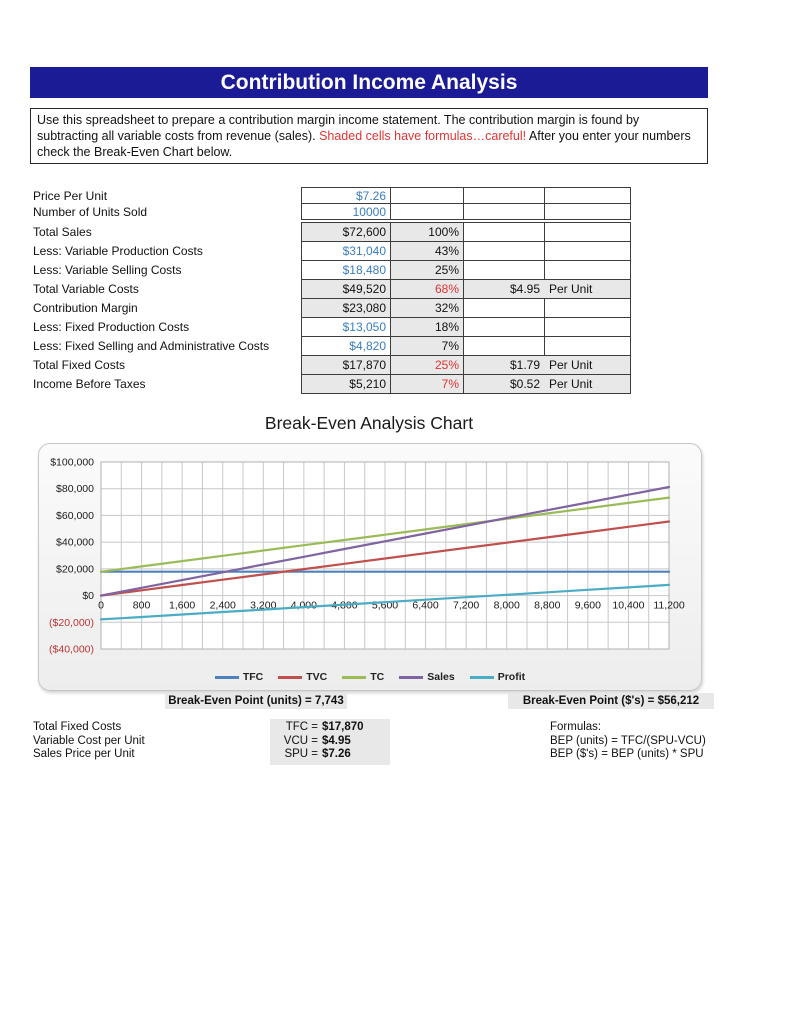  Describe the element at coordinates (346, 327) in the screenshot. I see `input-cell-value: $13,050` at that location.